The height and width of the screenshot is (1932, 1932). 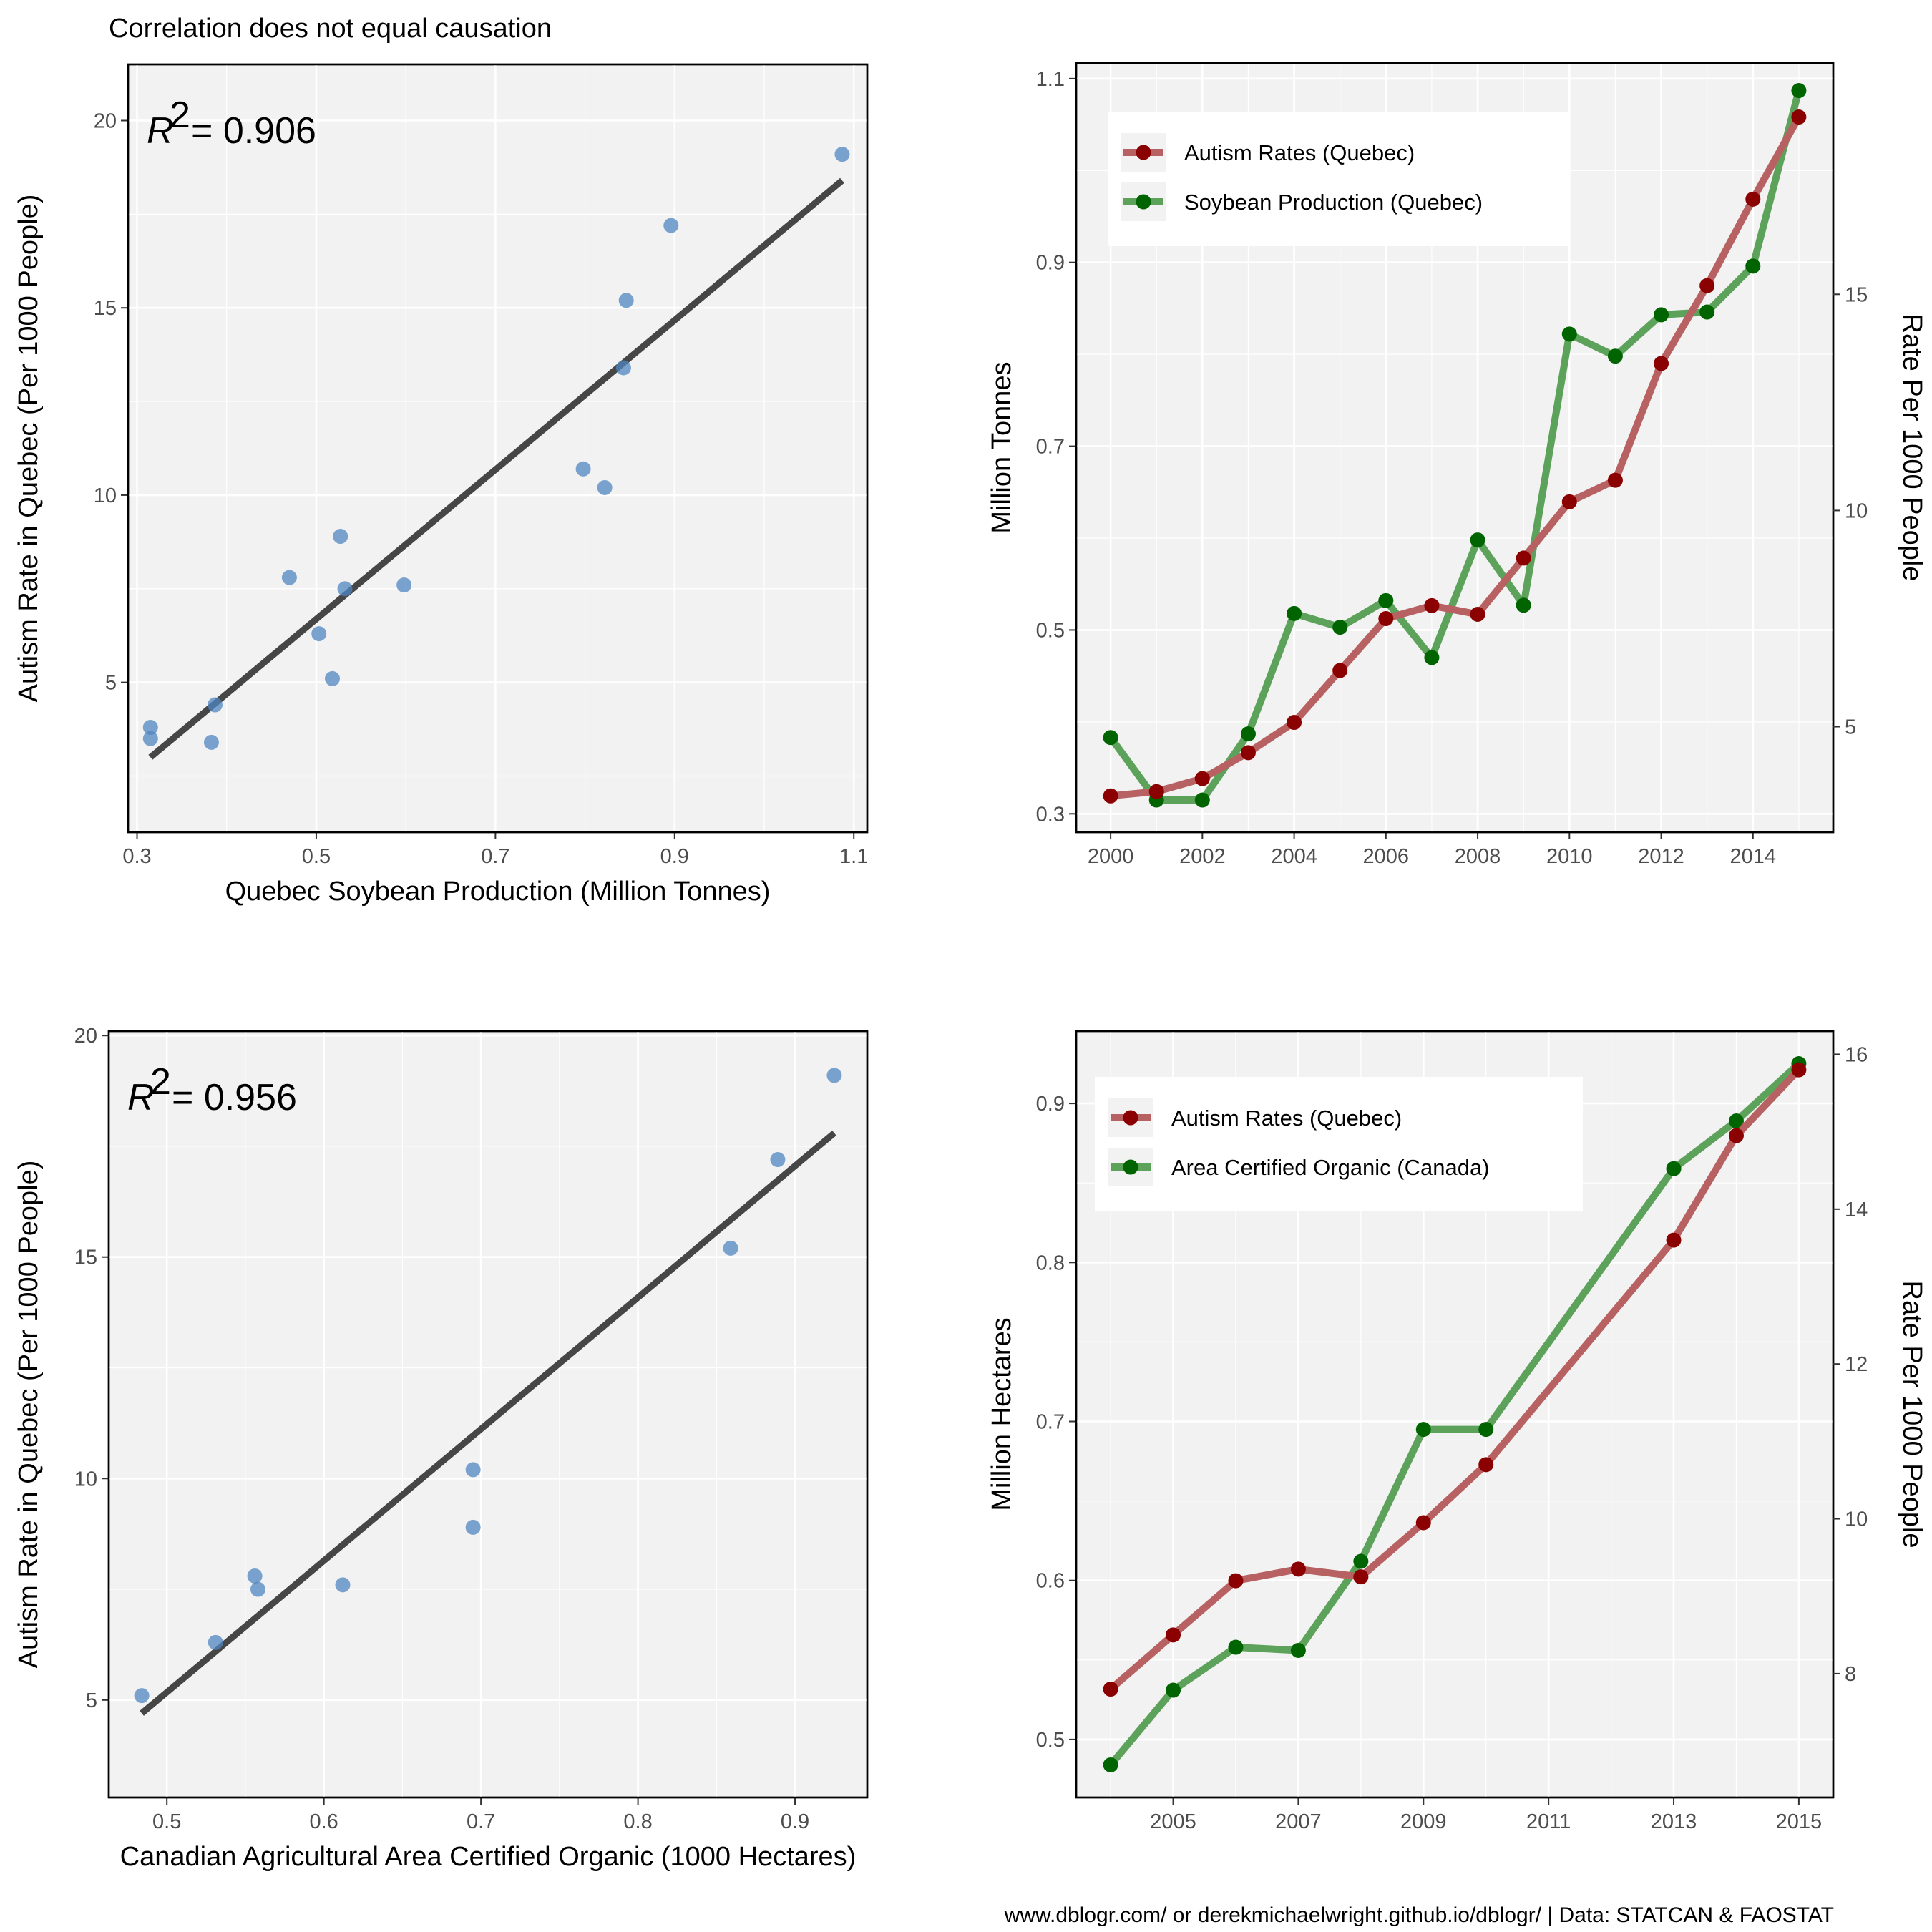 I want to click on y-tick-label: 0.9, so click(x=1050, y=263).